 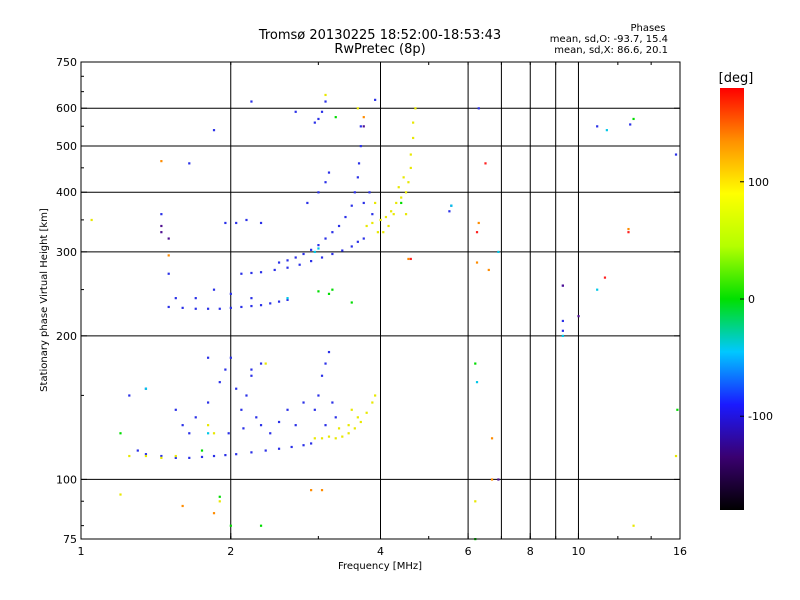 I want to click on chart-title-line2: RwPretec (8p), so click(x=379, y=49).